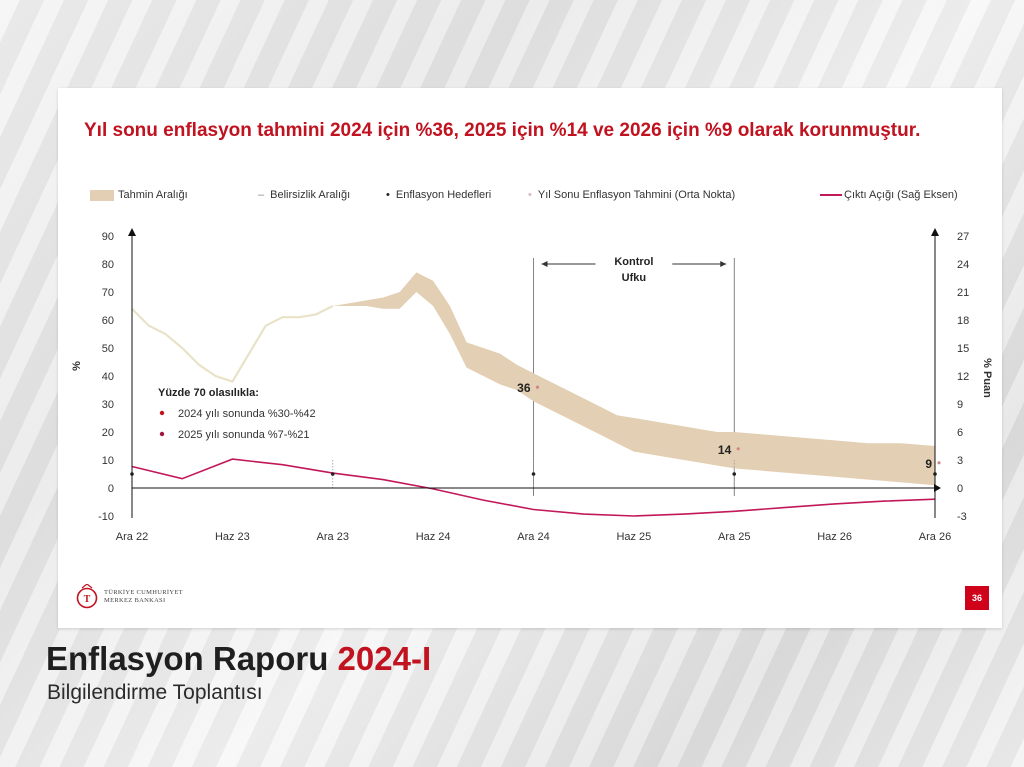  Describe the element at coordinates (232, 537) in the screenshot. I see `x-tick-label: Haz 23` at that location.